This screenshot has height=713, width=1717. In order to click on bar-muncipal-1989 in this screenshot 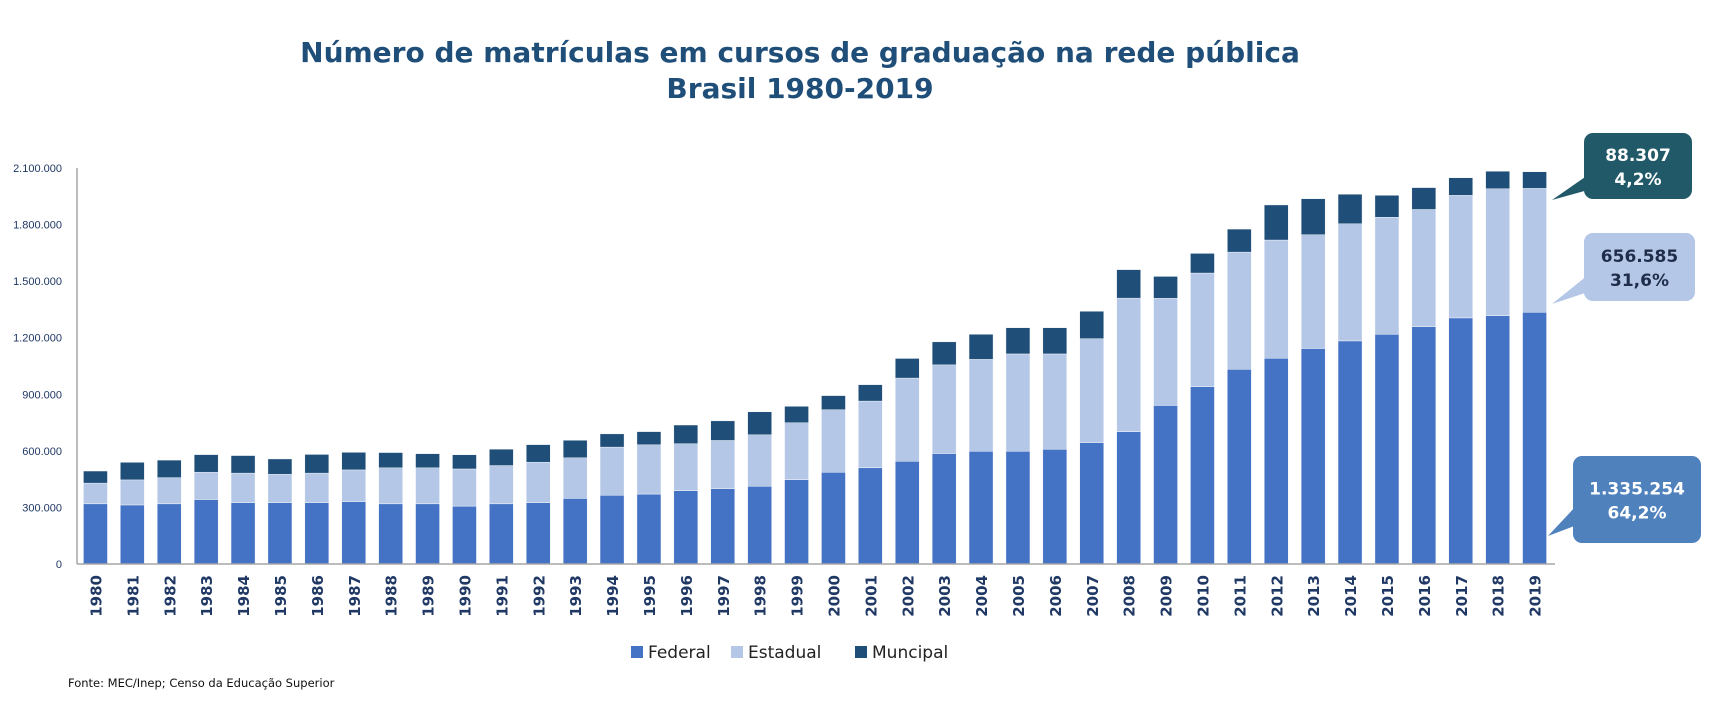, I will do `click(427, 461)`.